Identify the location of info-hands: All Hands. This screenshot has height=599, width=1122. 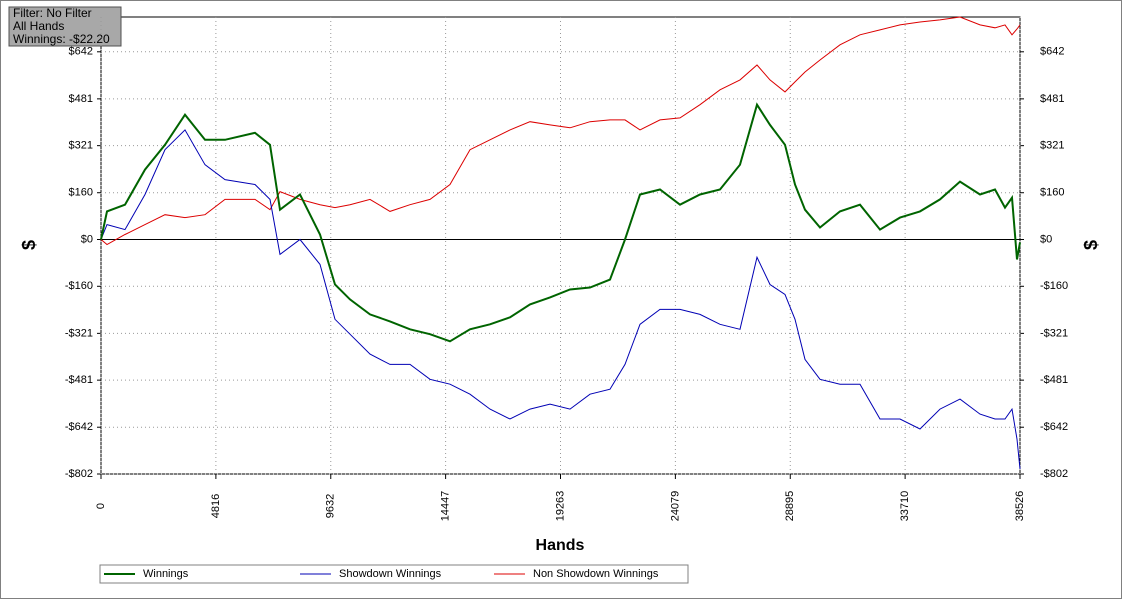
(38, 26).